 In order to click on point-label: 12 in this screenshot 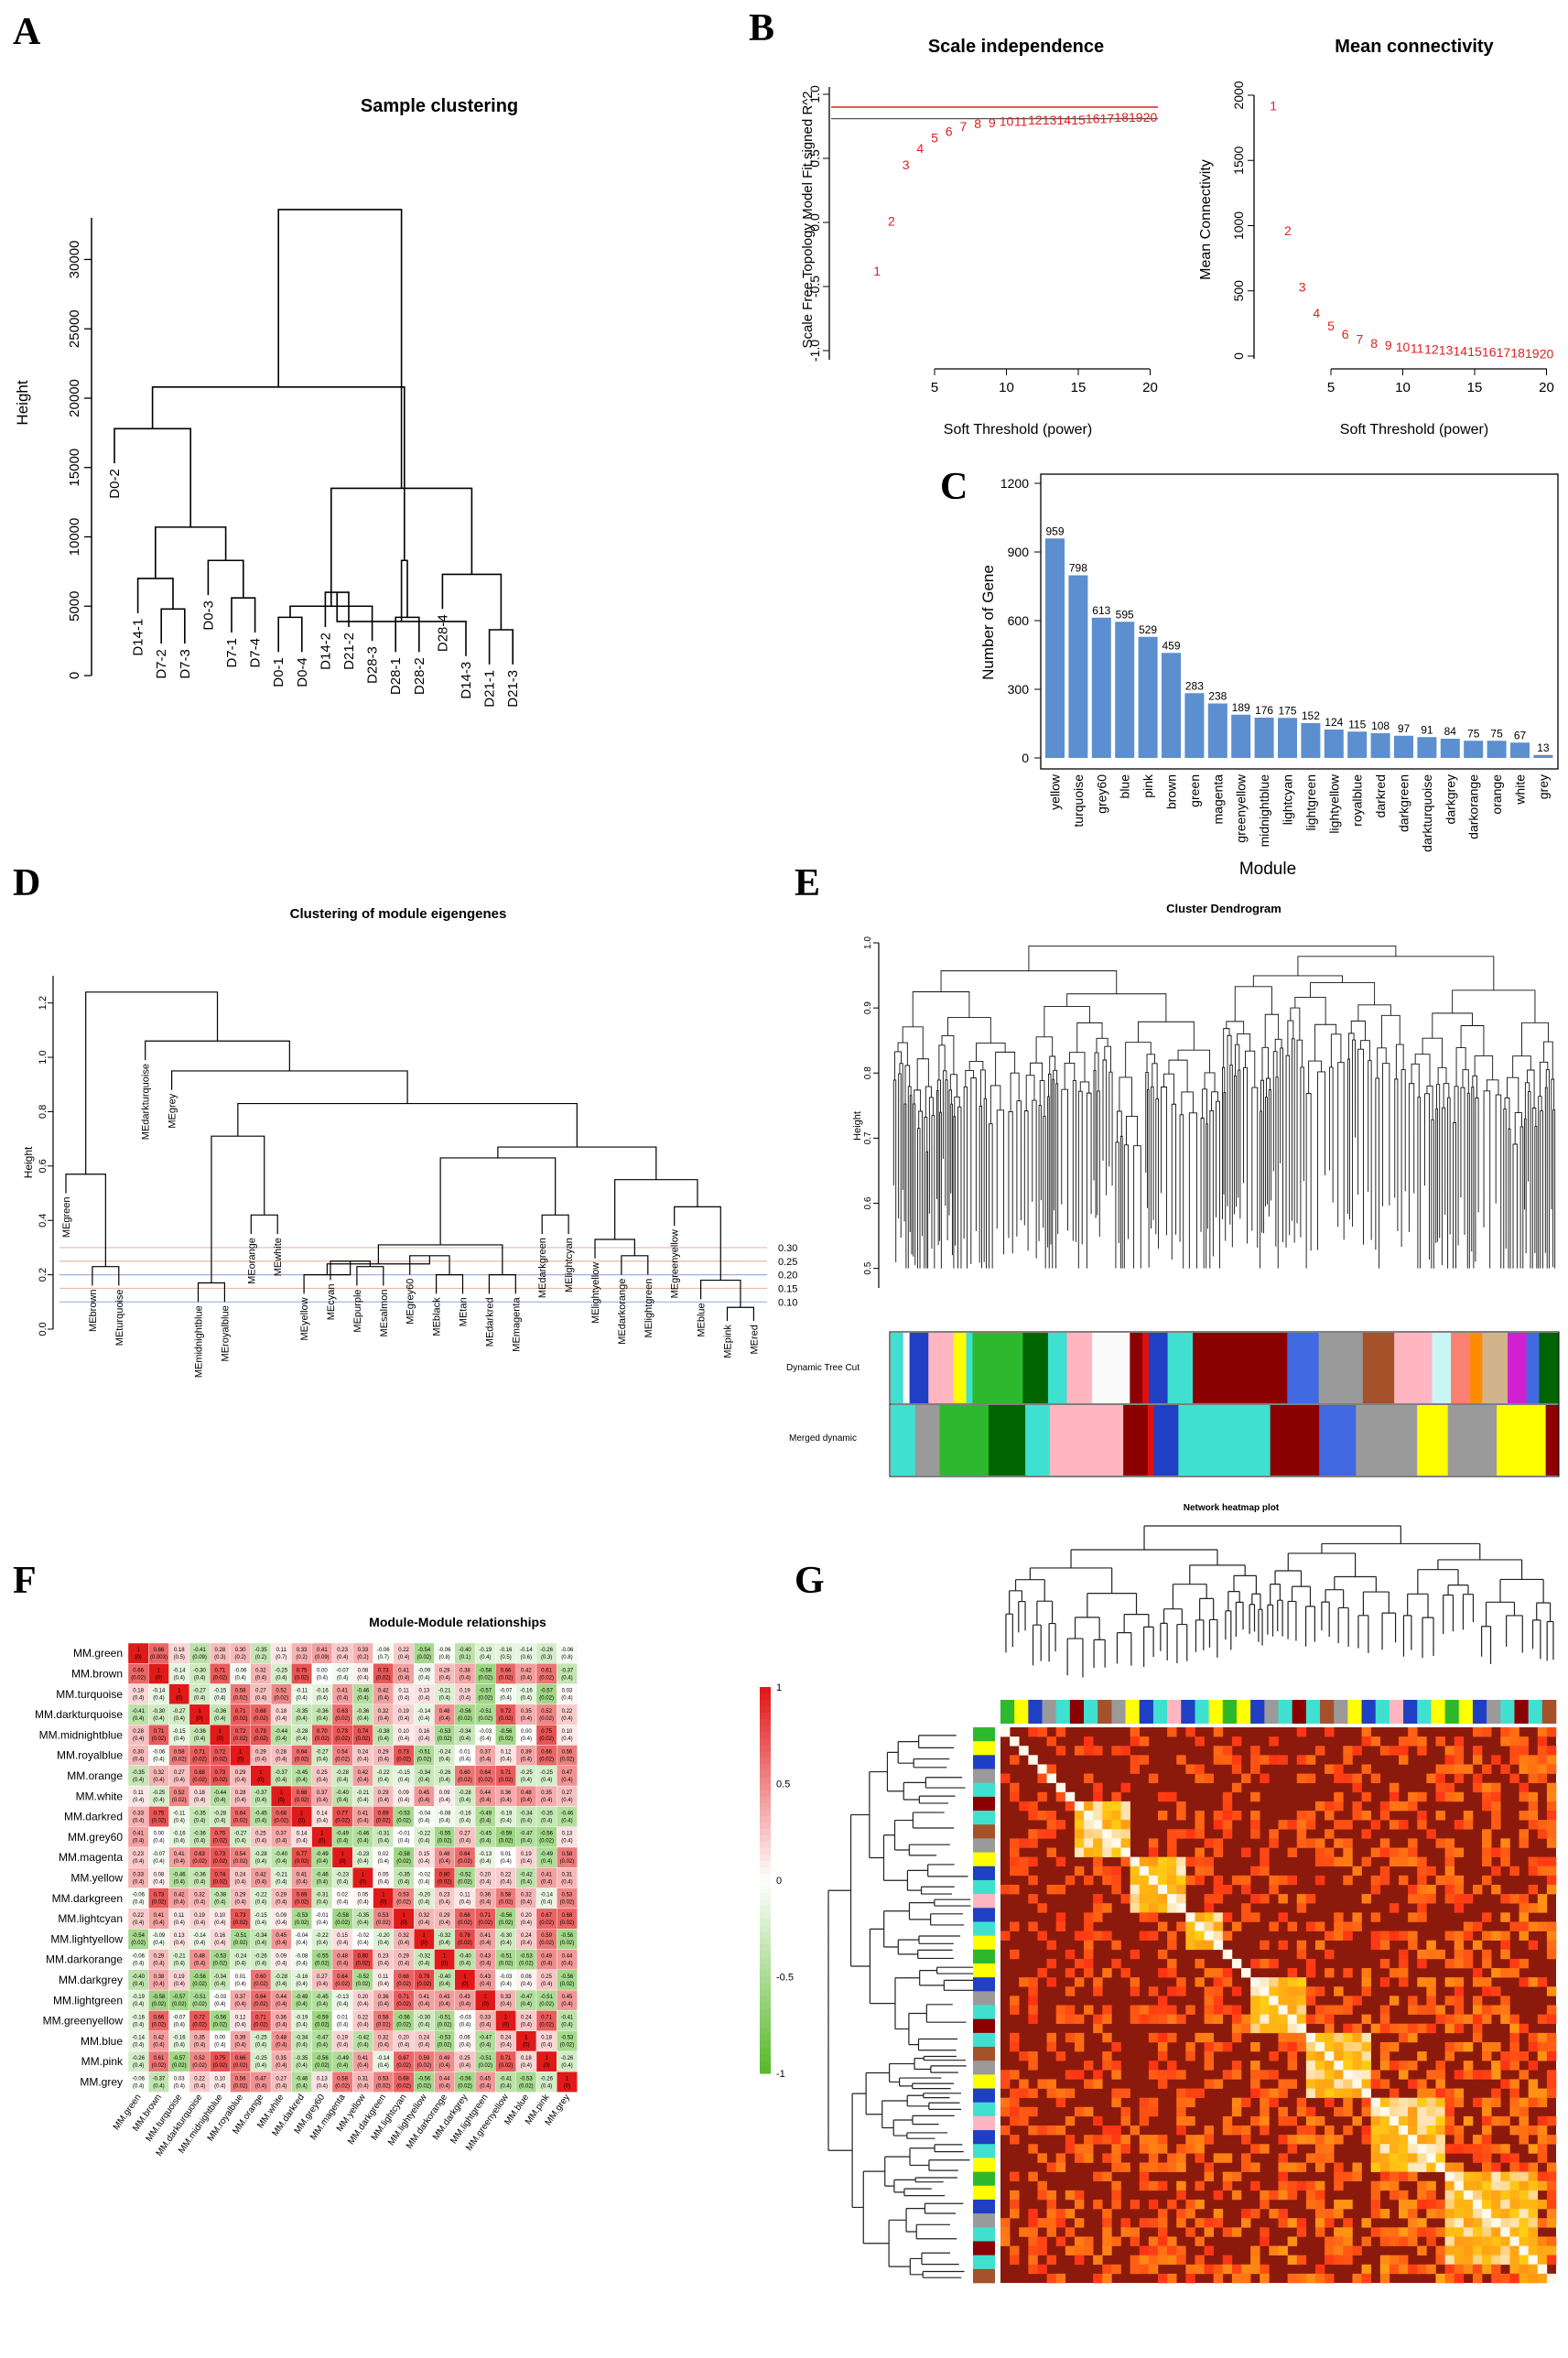, I will do `click(1035, 120)`.